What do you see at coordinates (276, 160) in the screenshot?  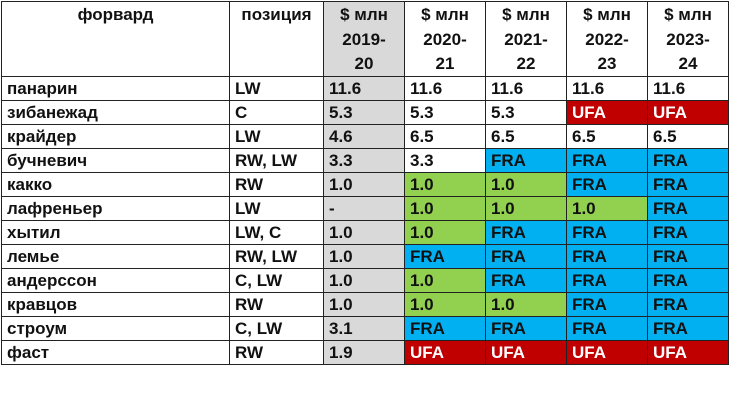 I see `player-position-cell: RW, LW` at bounding box center [276, 160].